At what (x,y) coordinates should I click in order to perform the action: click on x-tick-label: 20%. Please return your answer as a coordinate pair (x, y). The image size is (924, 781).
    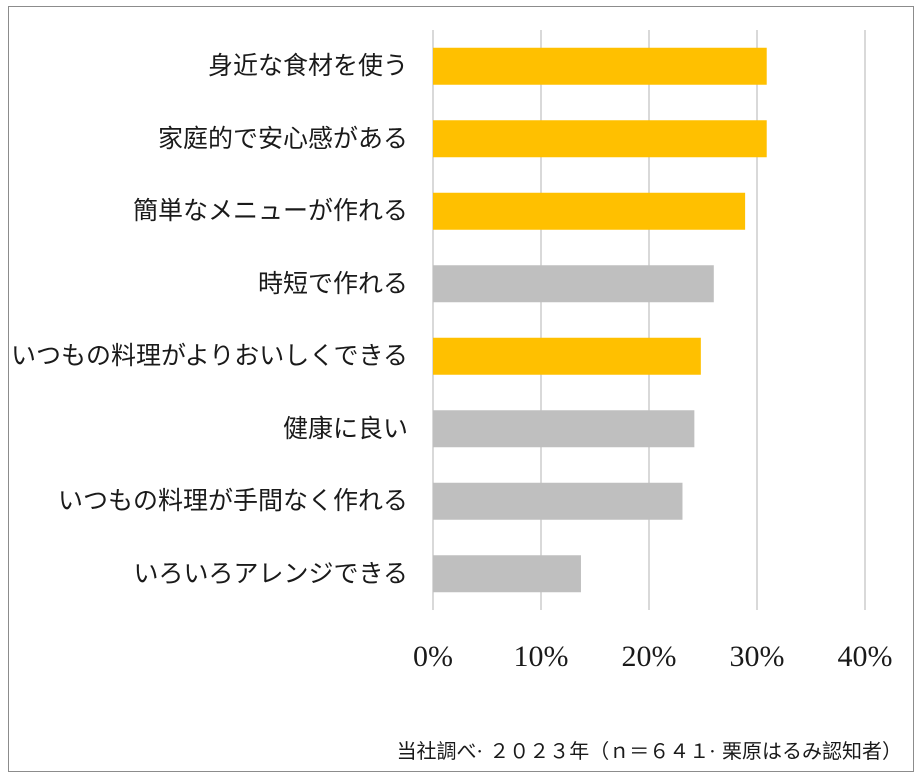
    Looking at the image, I should click on (649, 656).